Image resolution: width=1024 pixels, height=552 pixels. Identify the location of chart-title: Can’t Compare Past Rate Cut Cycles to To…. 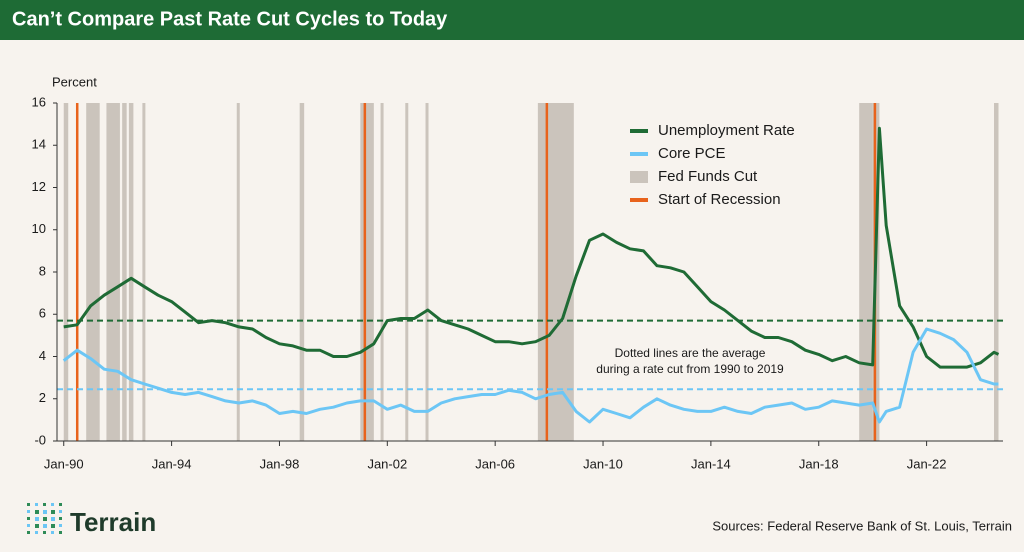
(230, 19).